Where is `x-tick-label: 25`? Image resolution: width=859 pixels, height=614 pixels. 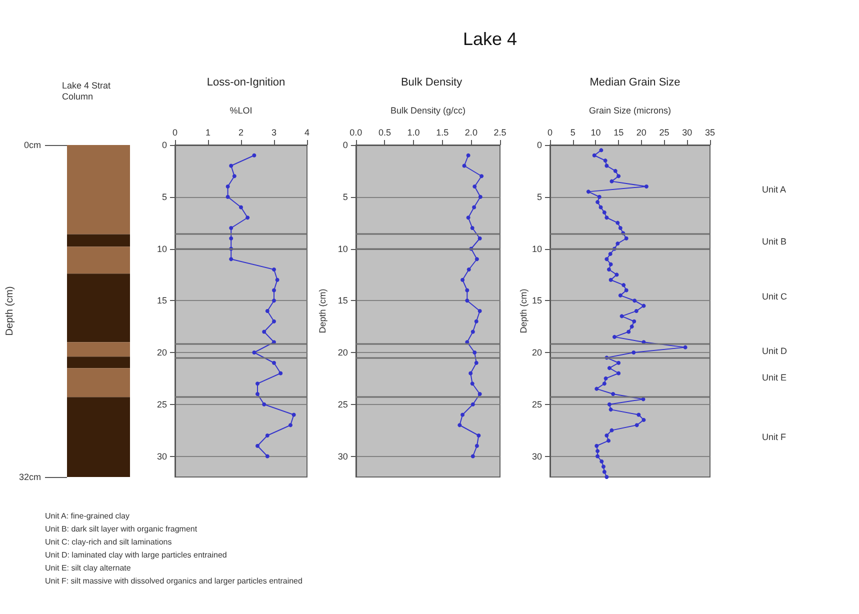
x-tick-label: 25 is located at coordinates (664, 133).